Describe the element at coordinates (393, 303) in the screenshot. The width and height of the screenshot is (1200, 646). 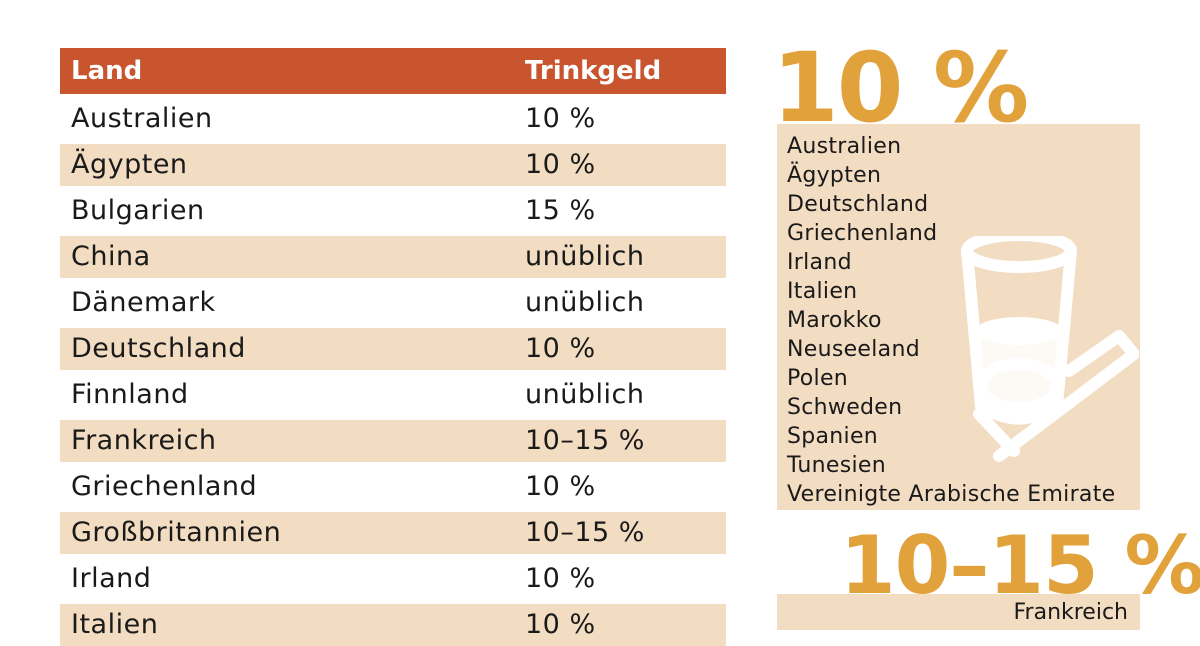
I see `table-row: Dänemark unüblich` at that location.